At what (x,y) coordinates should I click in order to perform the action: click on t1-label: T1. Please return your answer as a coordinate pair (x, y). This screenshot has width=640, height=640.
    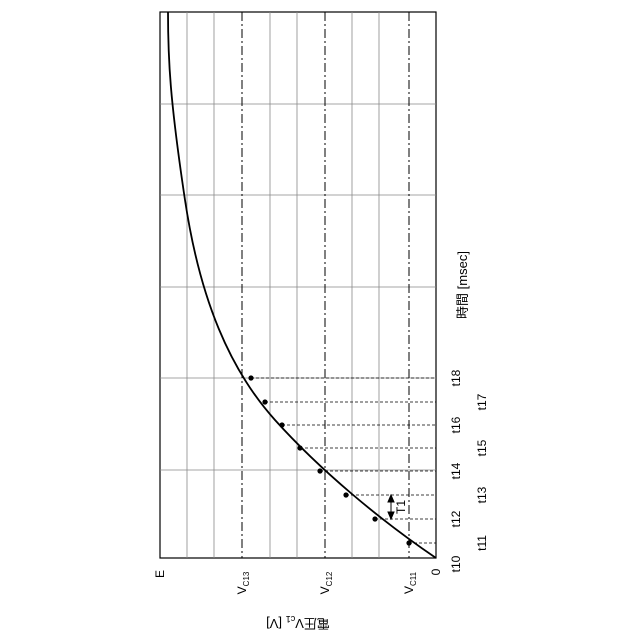
    Looking at the image, I should click on (401, 507).